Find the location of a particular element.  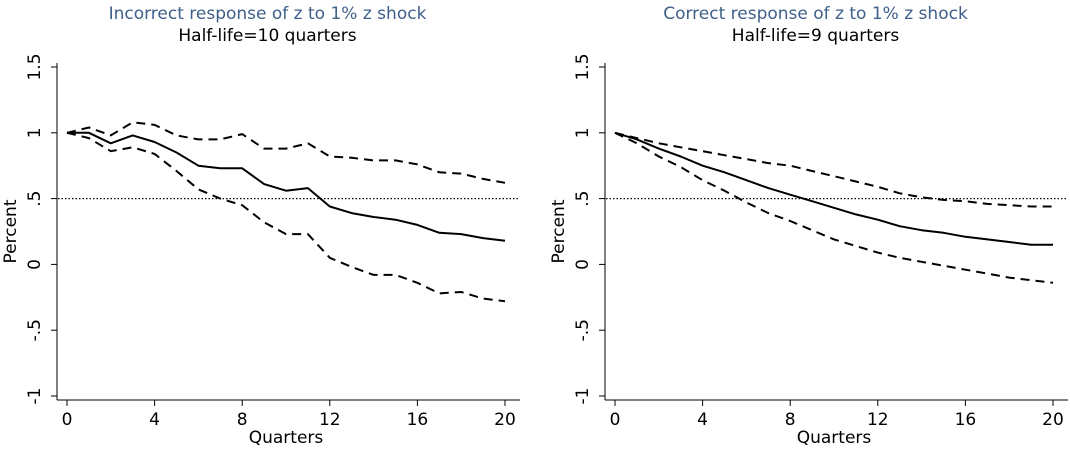

chart-subtitle: Half-life=9 quarters is located at coordinates (815, 36).